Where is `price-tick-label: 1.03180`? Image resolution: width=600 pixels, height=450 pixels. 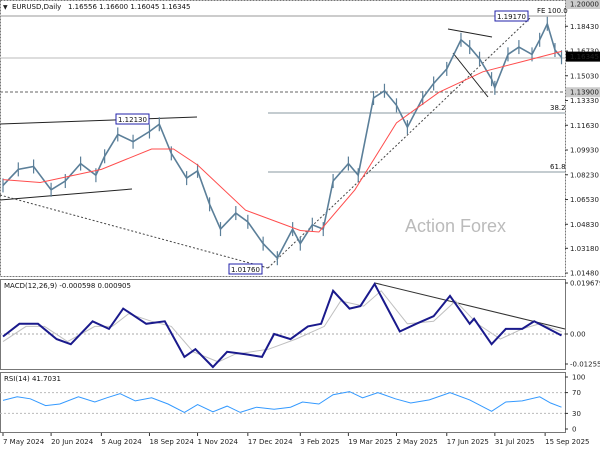
price-tick-label: 1.03180 is located at coordinates (584, 249).